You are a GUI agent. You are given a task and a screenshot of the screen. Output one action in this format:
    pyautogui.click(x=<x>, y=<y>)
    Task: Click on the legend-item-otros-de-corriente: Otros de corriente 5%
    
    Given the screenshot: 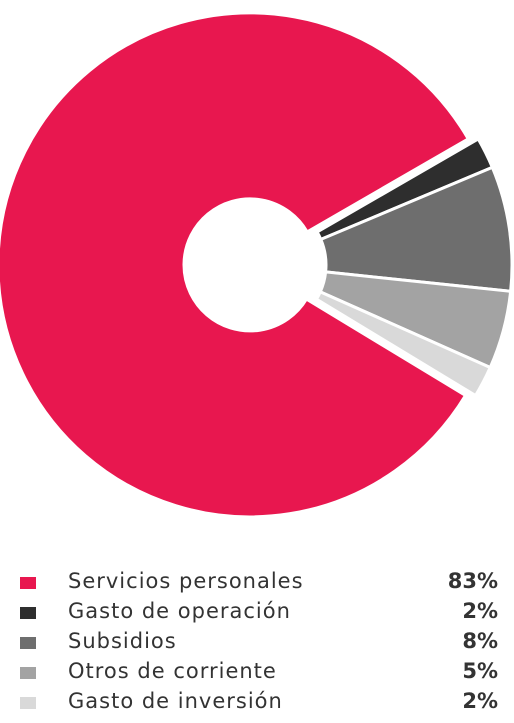 What is the action you would take?
    pyautogui.click(x=263, y=671)
    